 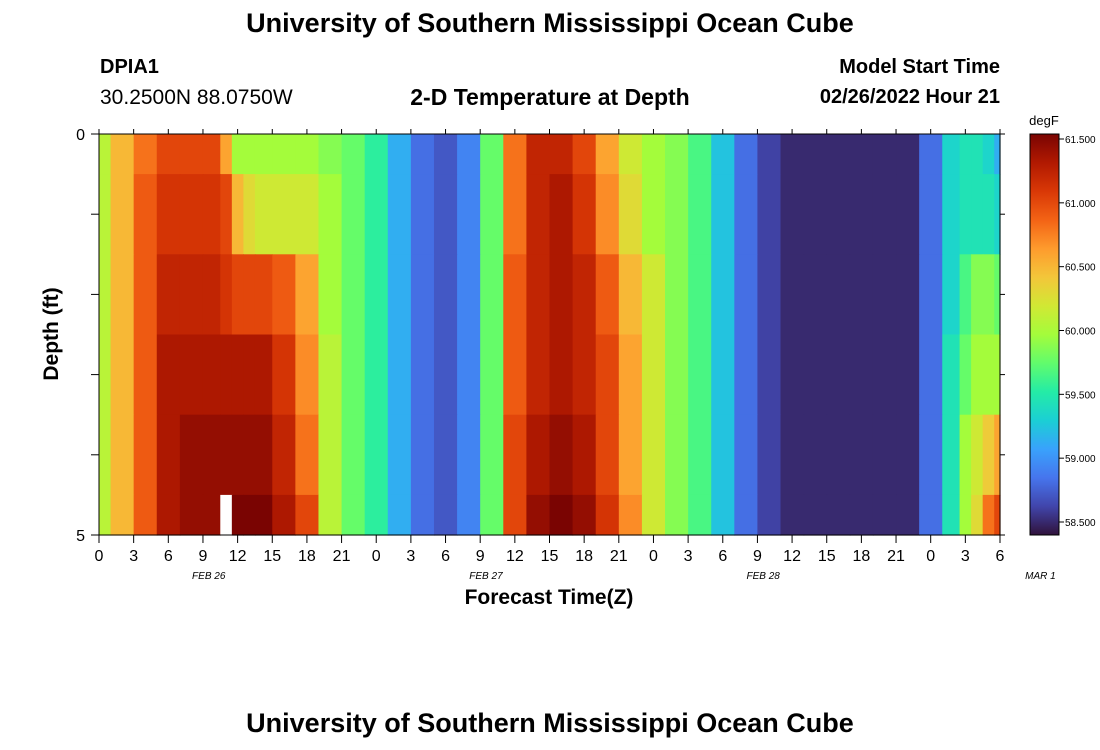 What do you see at coordinates (1080, 268) in the screenshot?
I see `colorbar-tick-label: 60.500` at bounding box center [1080, 268].